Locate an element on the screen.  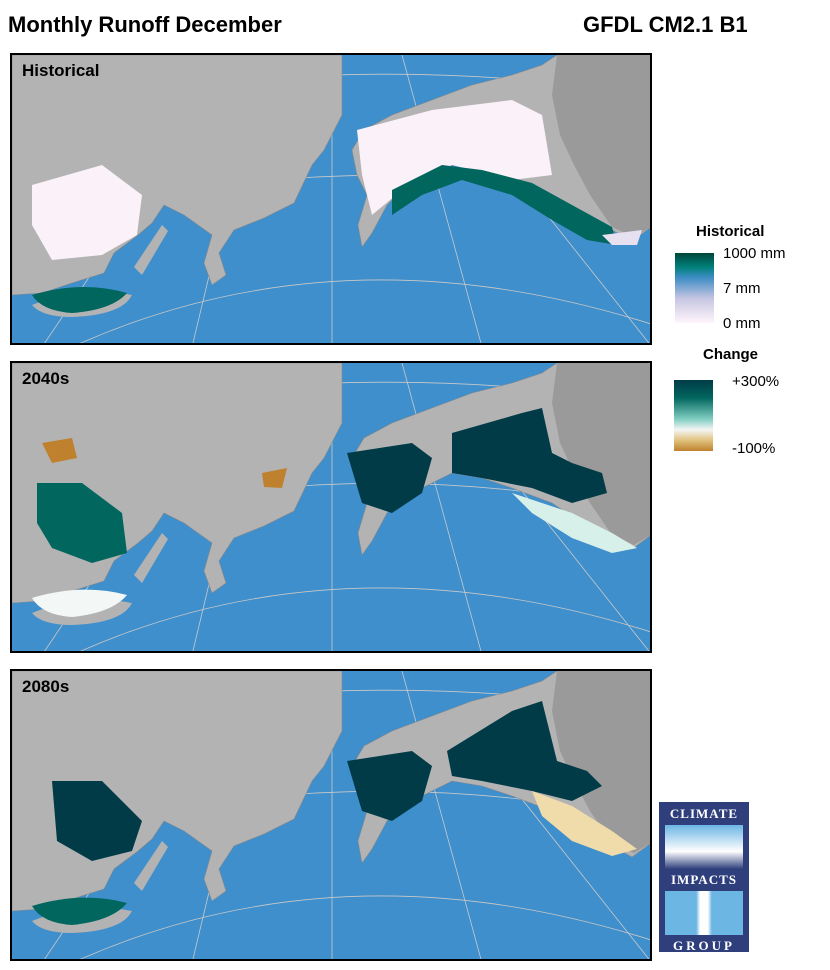
panel-label: 2080s is located at coordinates (46, 686).